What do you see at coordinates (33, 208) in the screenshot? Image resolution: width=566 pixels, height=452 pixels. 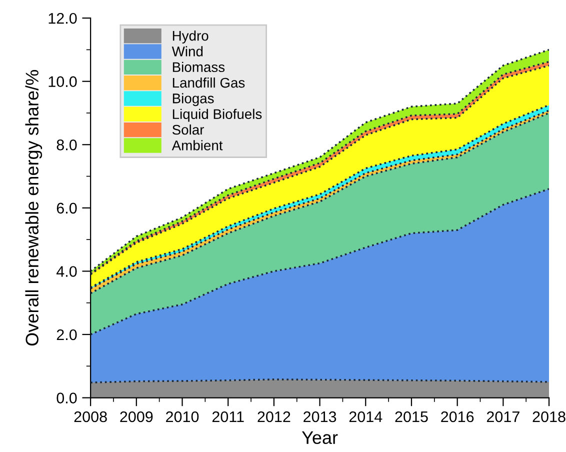 I see `y-axis-title: Overall renewable energy share/%` at bounding box center [33, 208].